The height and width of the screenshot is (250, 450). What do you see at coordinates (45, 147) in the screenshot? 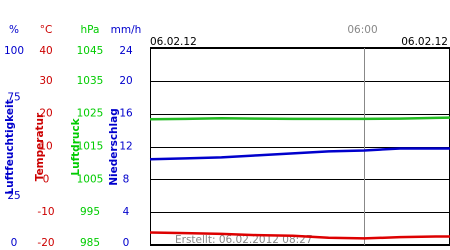
I see `y-tick-label: 10` at bounding box center [45, 147].